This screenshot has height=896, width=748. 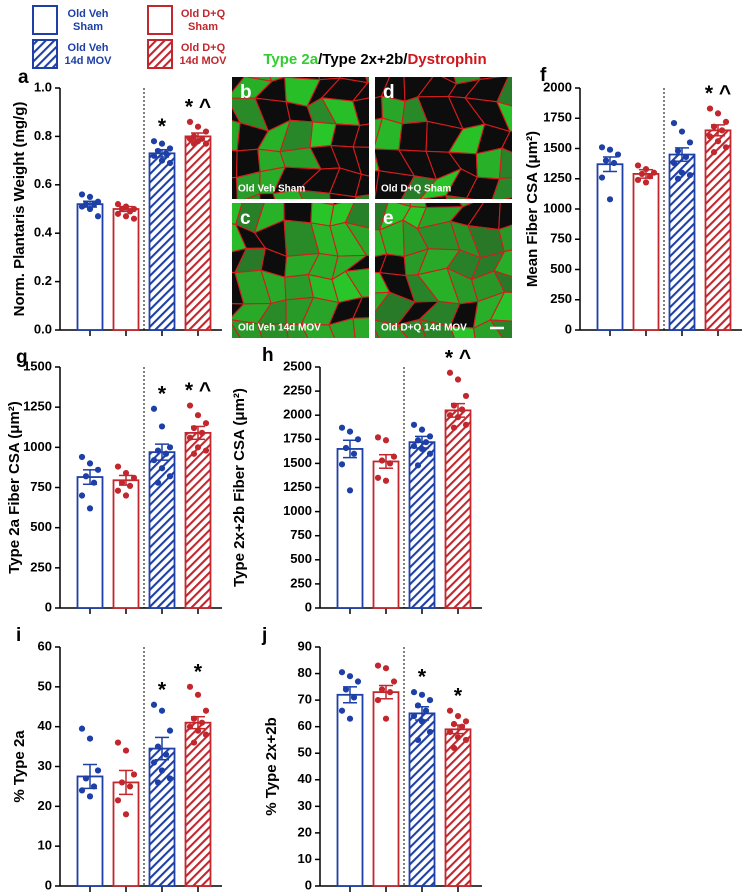 What do you see at coordinates (451, 123) in the screenshot?
I see `micrograph` at bounding box center [451, 123].